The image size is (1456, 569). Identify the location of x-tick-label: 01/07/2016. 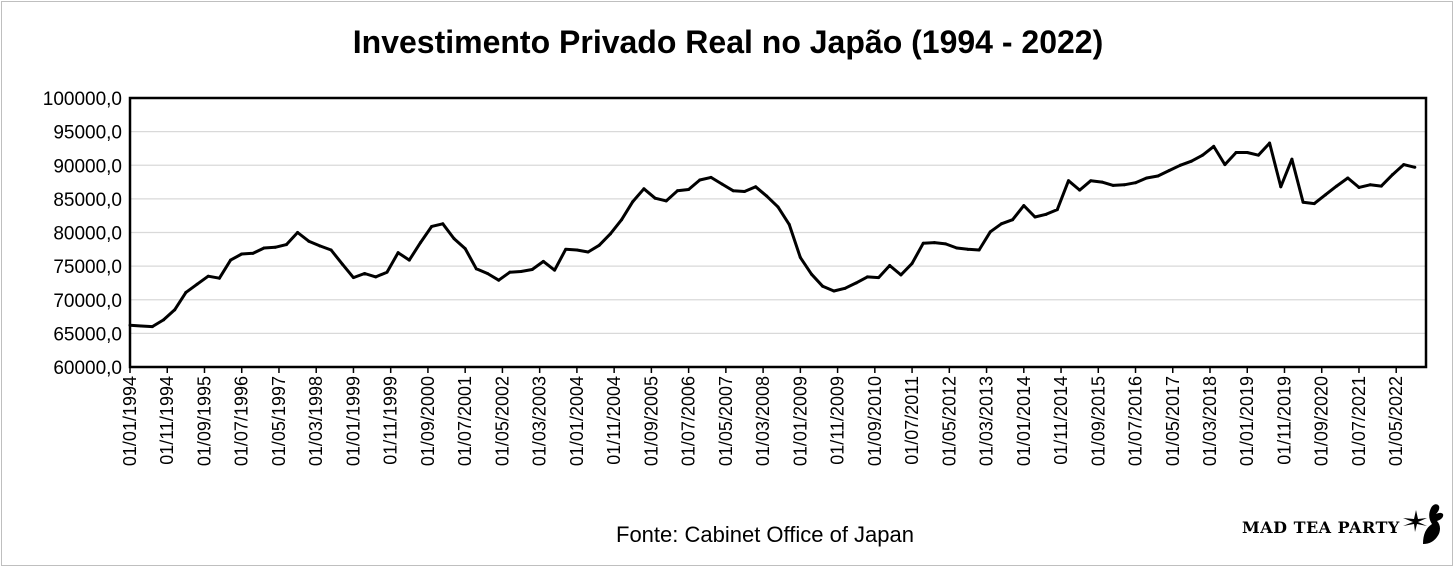
(1136, 421).